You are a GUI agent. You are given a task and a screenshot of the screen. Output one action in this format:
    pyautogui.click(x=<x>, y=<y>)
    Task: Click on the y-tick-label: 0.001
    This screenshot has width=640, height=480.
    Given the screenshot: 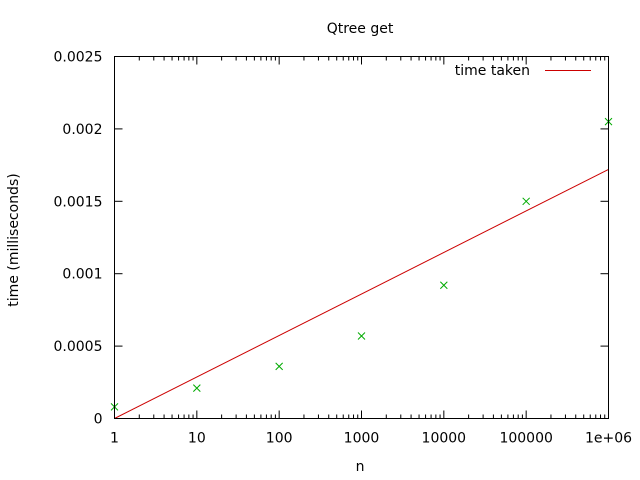 What is the action you would take?
    pyautogui.click(x=82, y=275)
    